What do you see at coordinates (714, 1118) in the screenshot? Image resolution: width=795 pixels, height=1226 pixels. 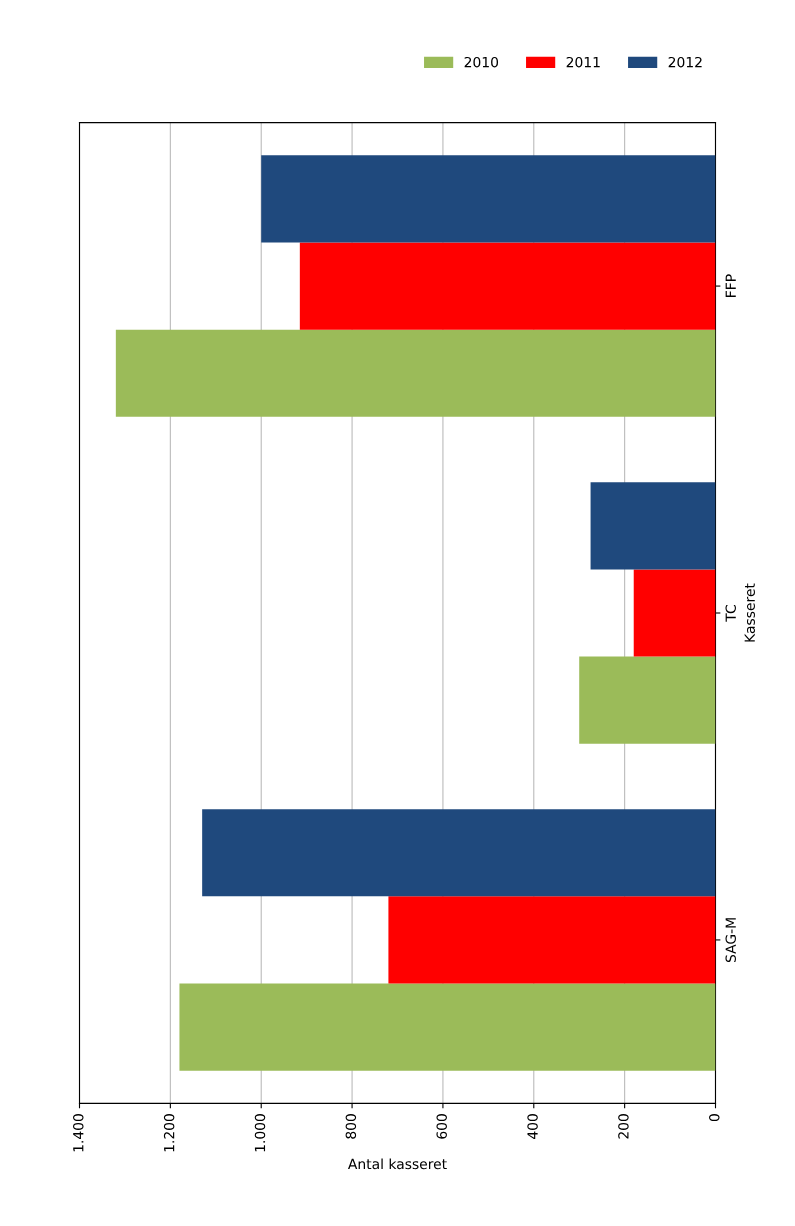 I see `x-tick-label: 0` at bounding box center [714, 1118].